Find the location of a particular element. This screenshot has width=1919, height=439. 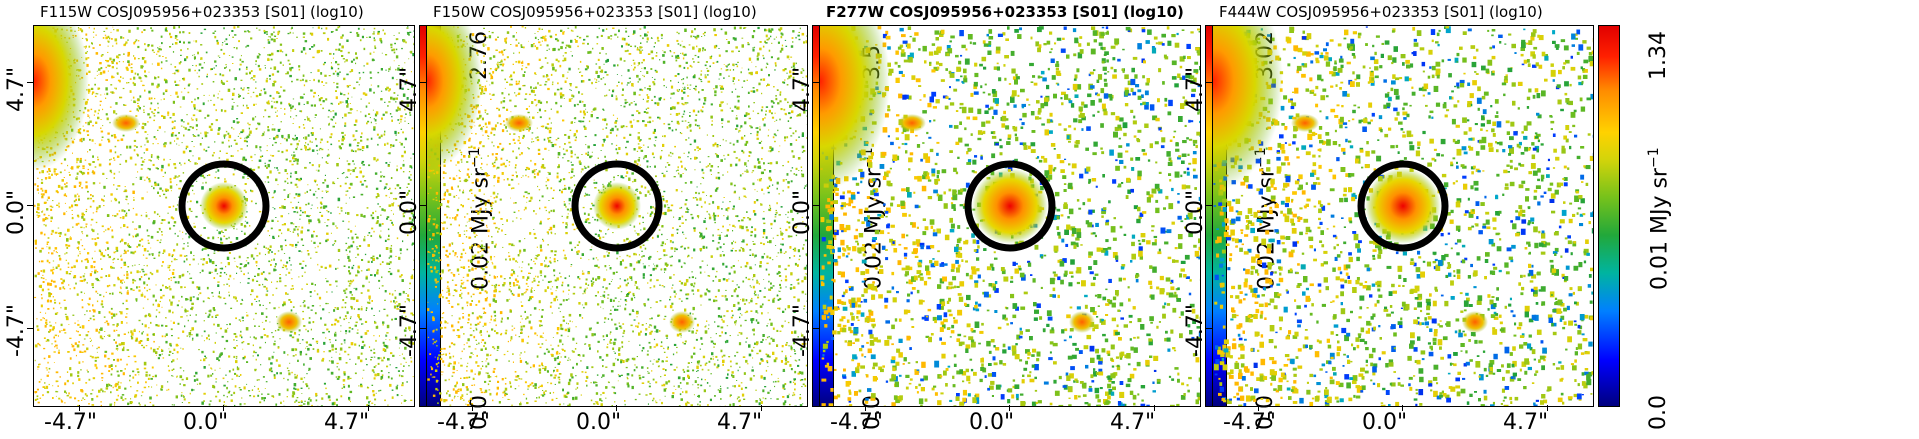

colorbar-unit-label: 0.01 MJy sr−1 is located at coordinates (1659, 218).